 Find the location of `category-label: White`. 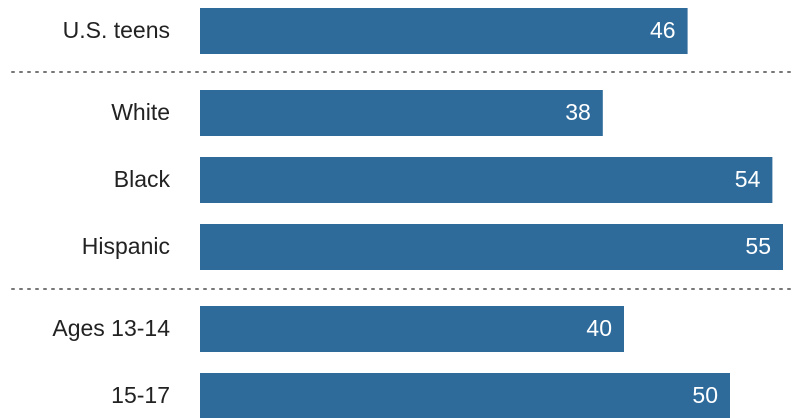

category-label: White is located at coordinates (140, 112).